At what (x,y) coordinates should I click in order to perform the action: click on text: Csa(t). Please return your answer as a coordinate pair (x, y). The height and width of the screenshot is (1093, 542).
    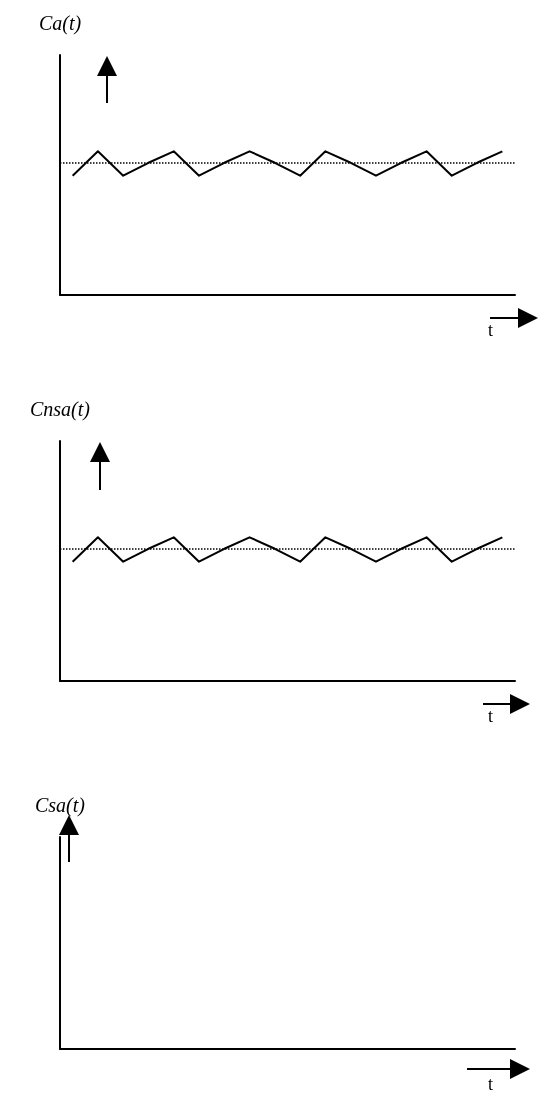
    Looking at the image, I should click on (60, 805).